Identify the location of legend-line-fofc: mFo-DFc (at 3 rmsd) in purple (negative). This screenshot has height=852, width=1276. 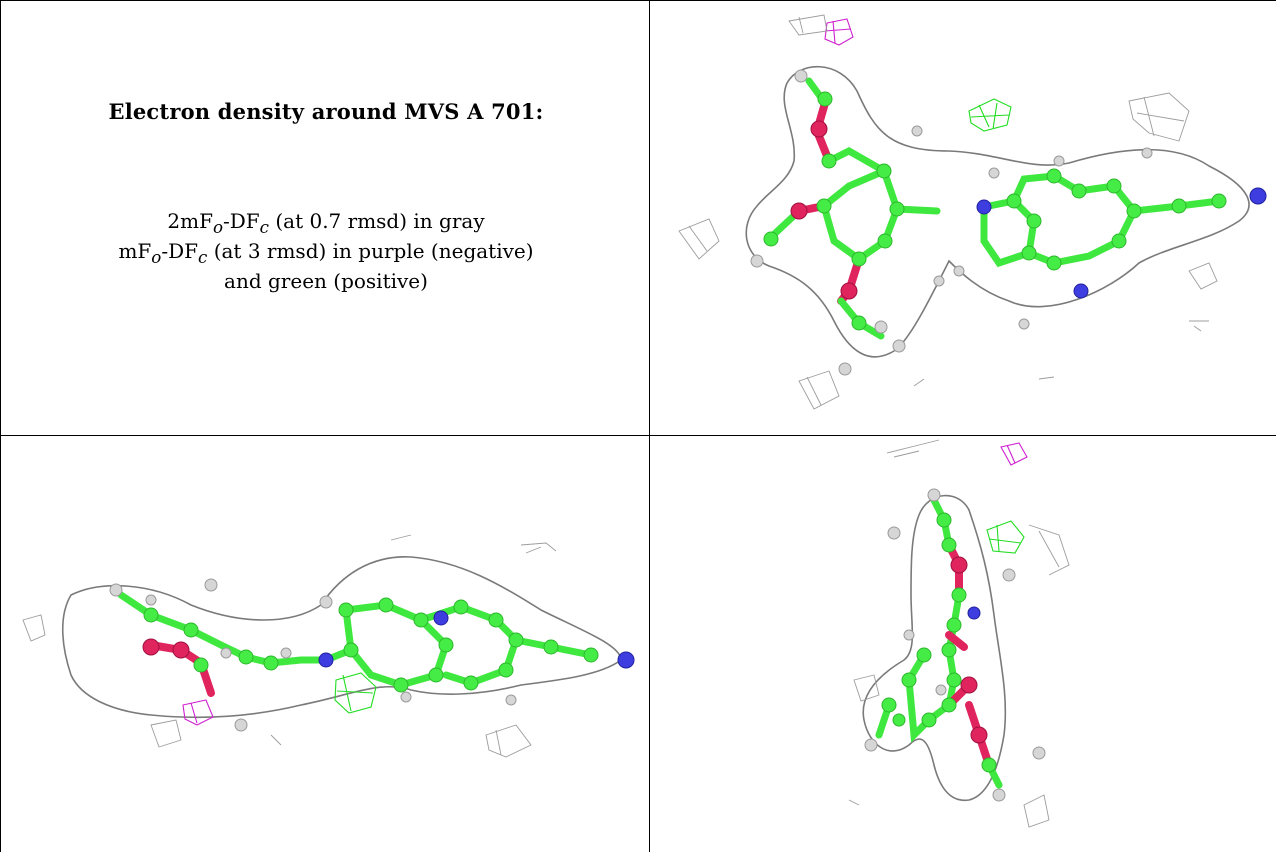
(325, 254).